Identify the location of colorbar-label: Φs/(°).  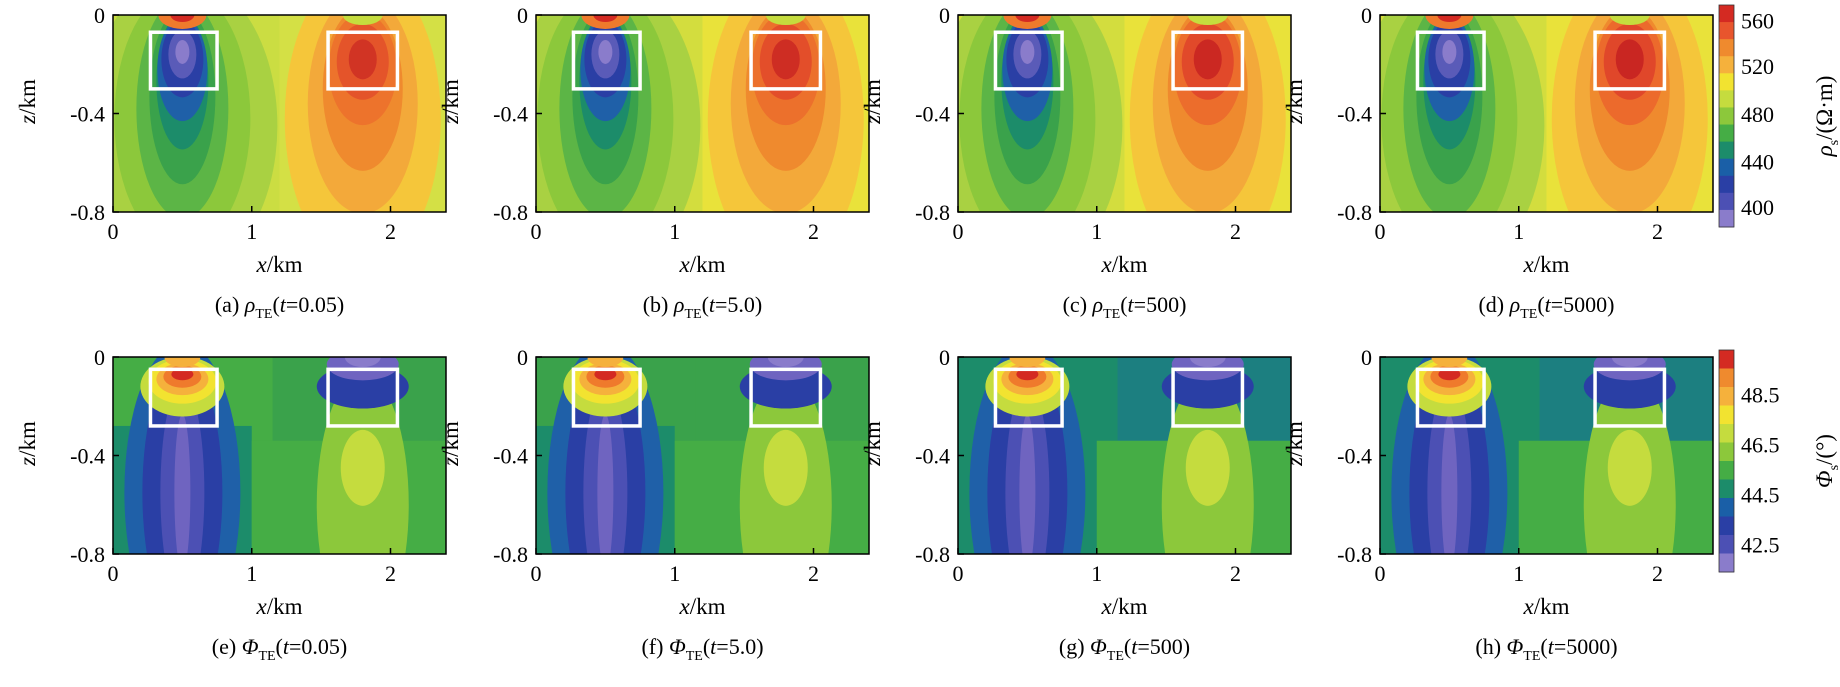
(1826, 461).